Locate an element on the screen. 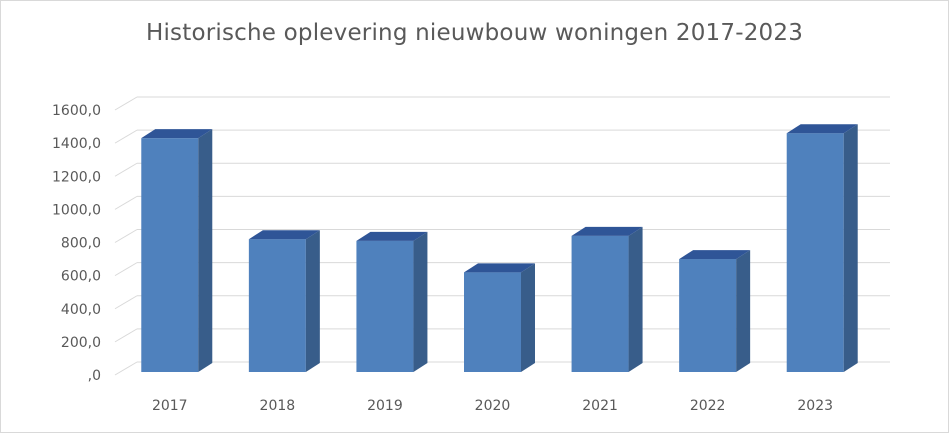 The image size is (949, 433). x-tick-label: 2018 is located at coordinates (278, 406).